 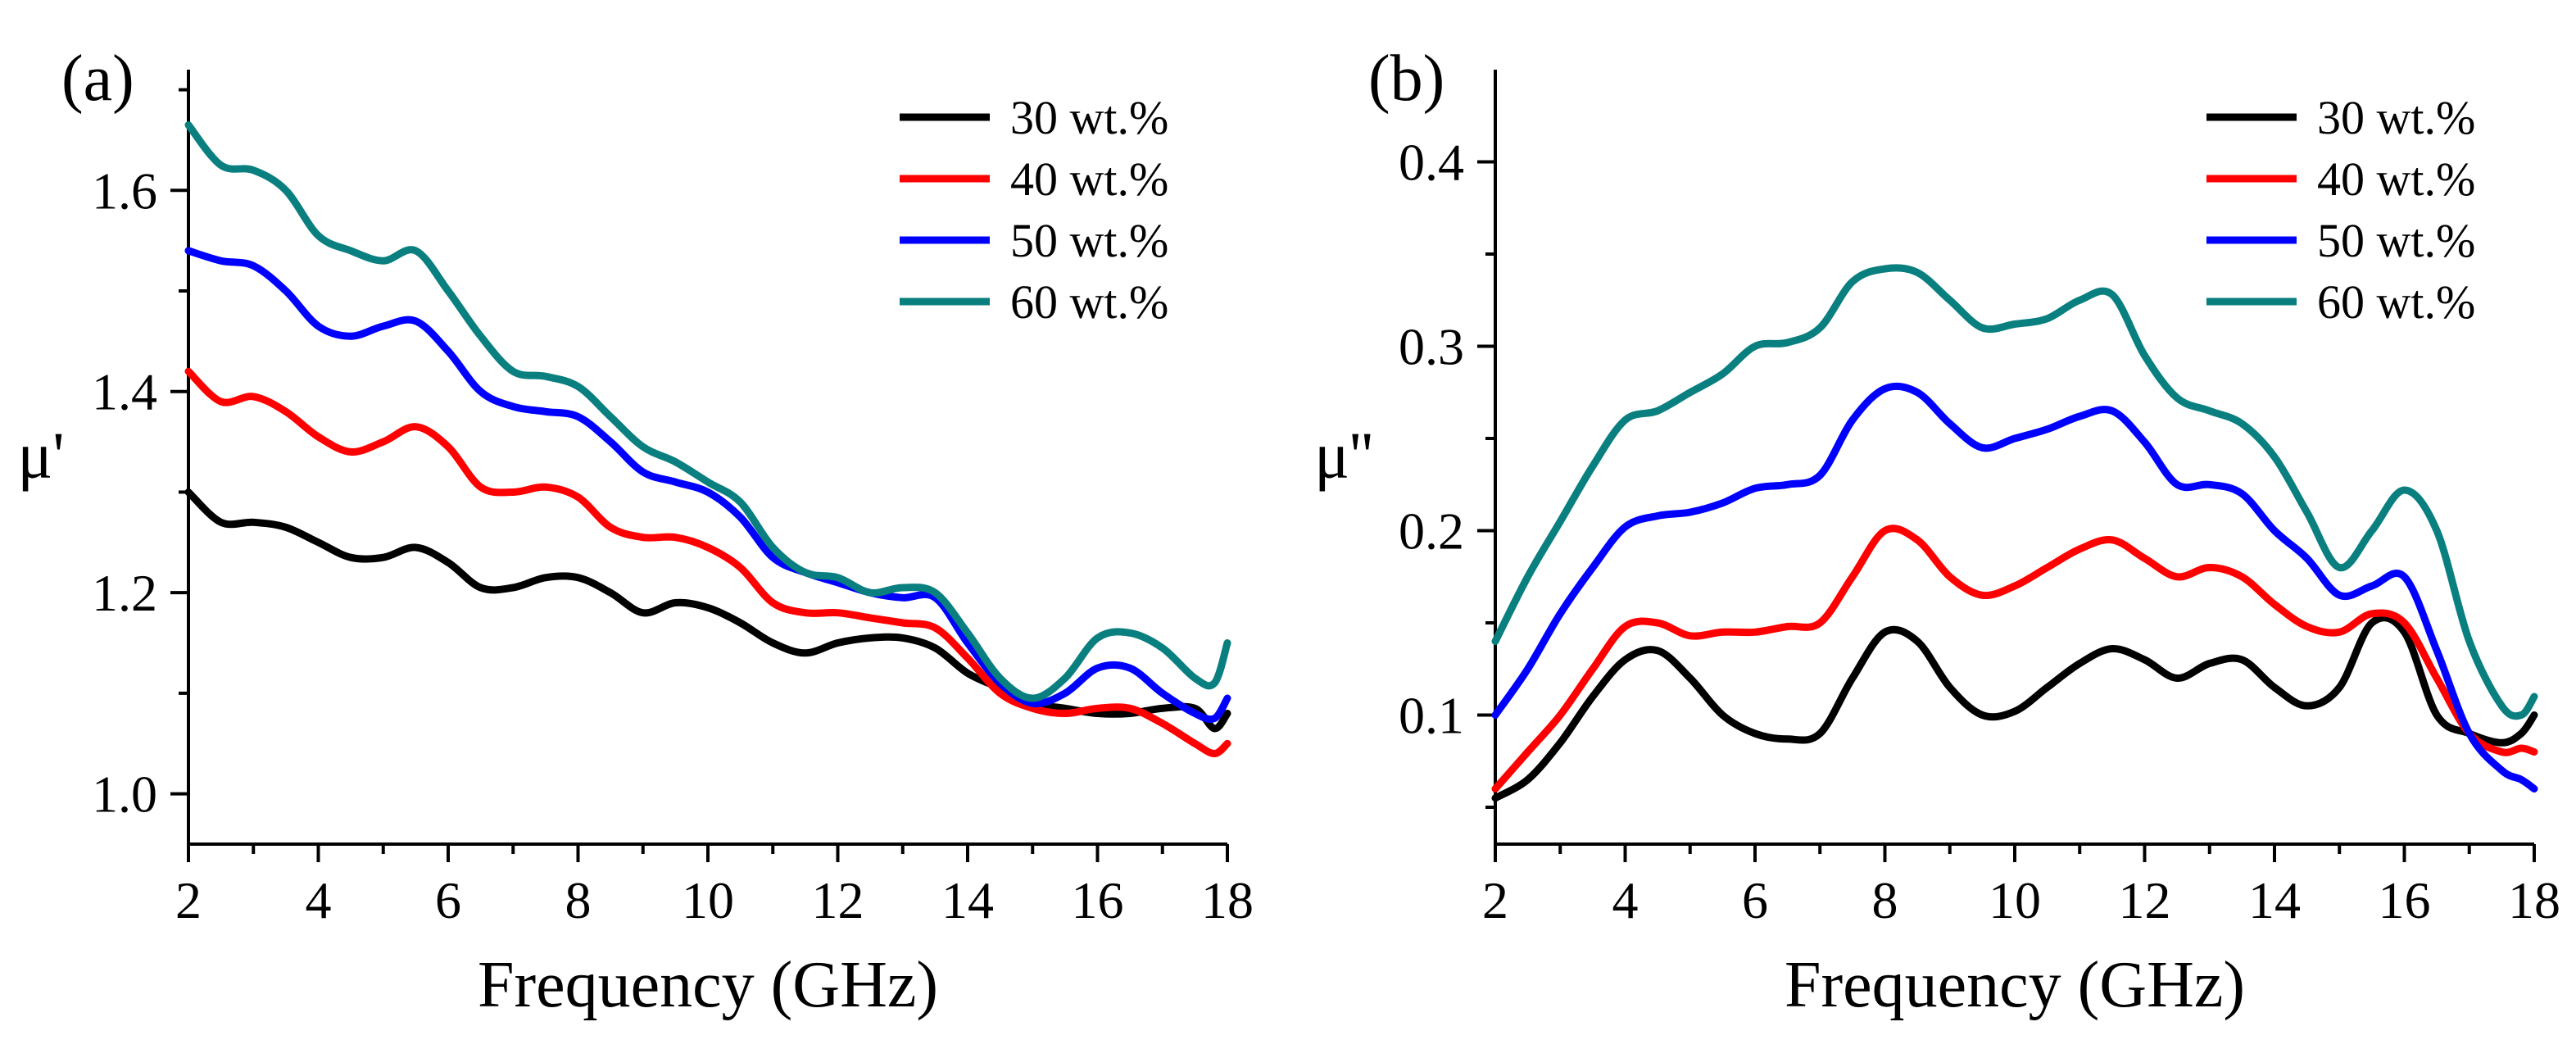 I want to click on panel-label: (b), so click(x=1406, y=79).